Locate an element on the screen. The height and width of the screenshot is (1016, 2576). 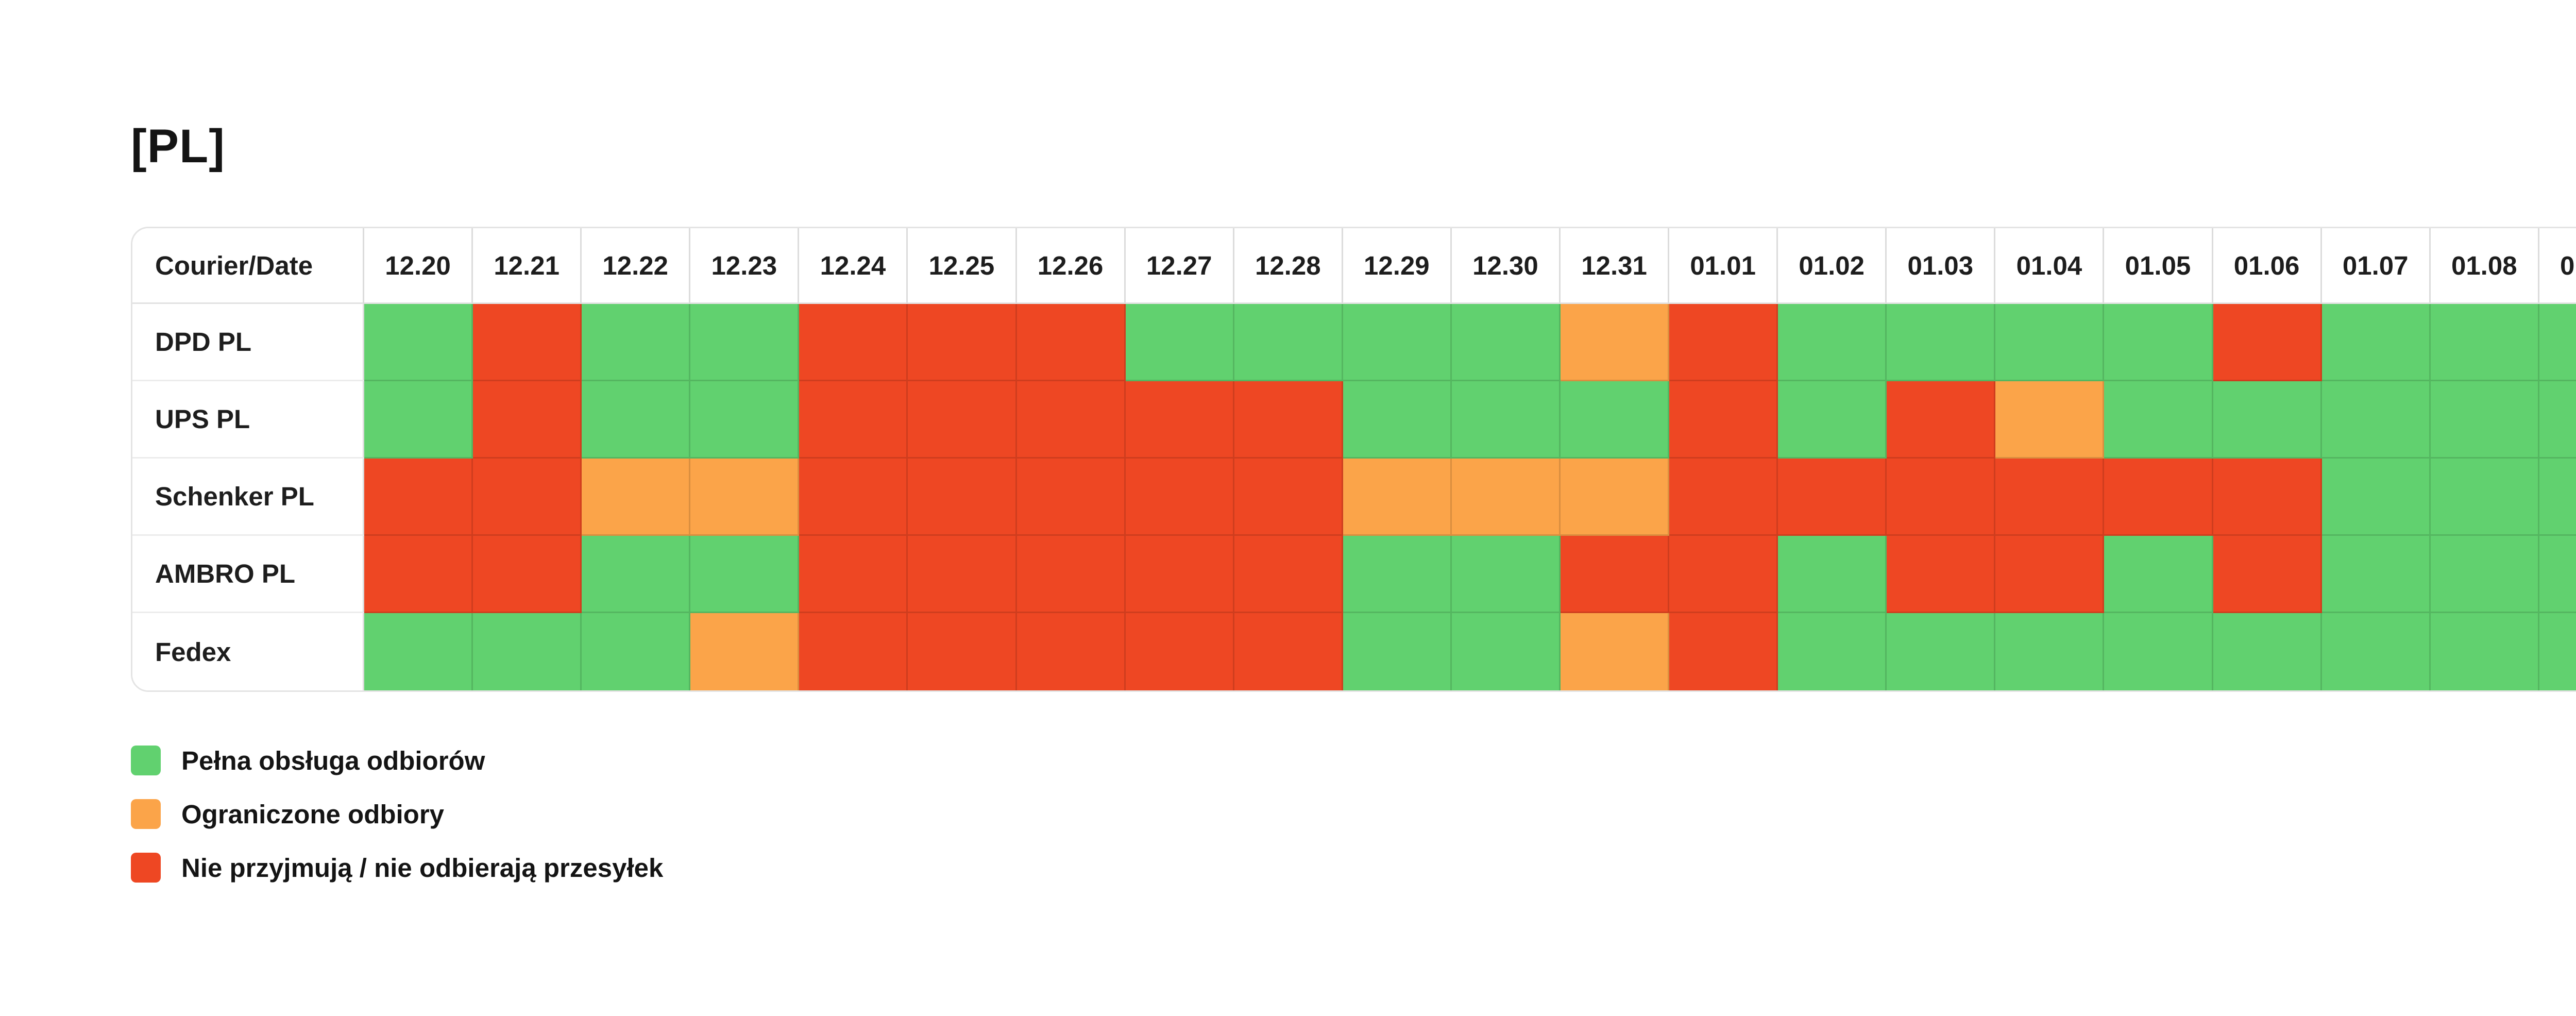
status-cell-ups-pl-12.20 is located at coordinates (418, 420).